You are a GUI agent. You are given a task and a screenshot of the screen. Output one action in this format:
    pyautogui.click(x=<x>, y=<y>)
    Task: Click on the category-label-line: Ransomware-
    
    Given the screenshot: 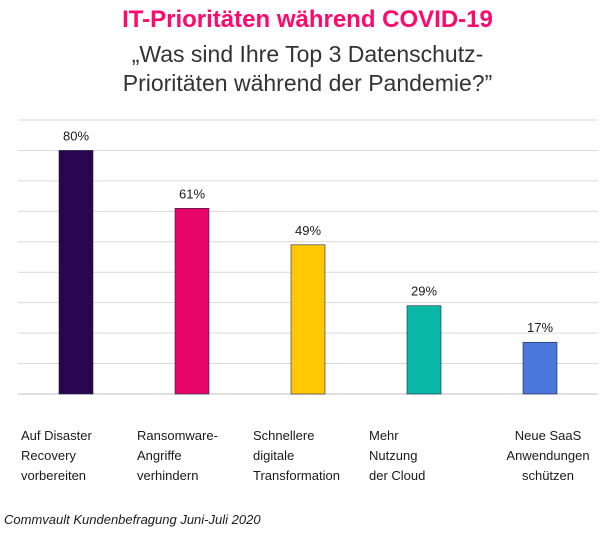 What is the action you would take?
    pyautogui.click(x=177, y=435)
    